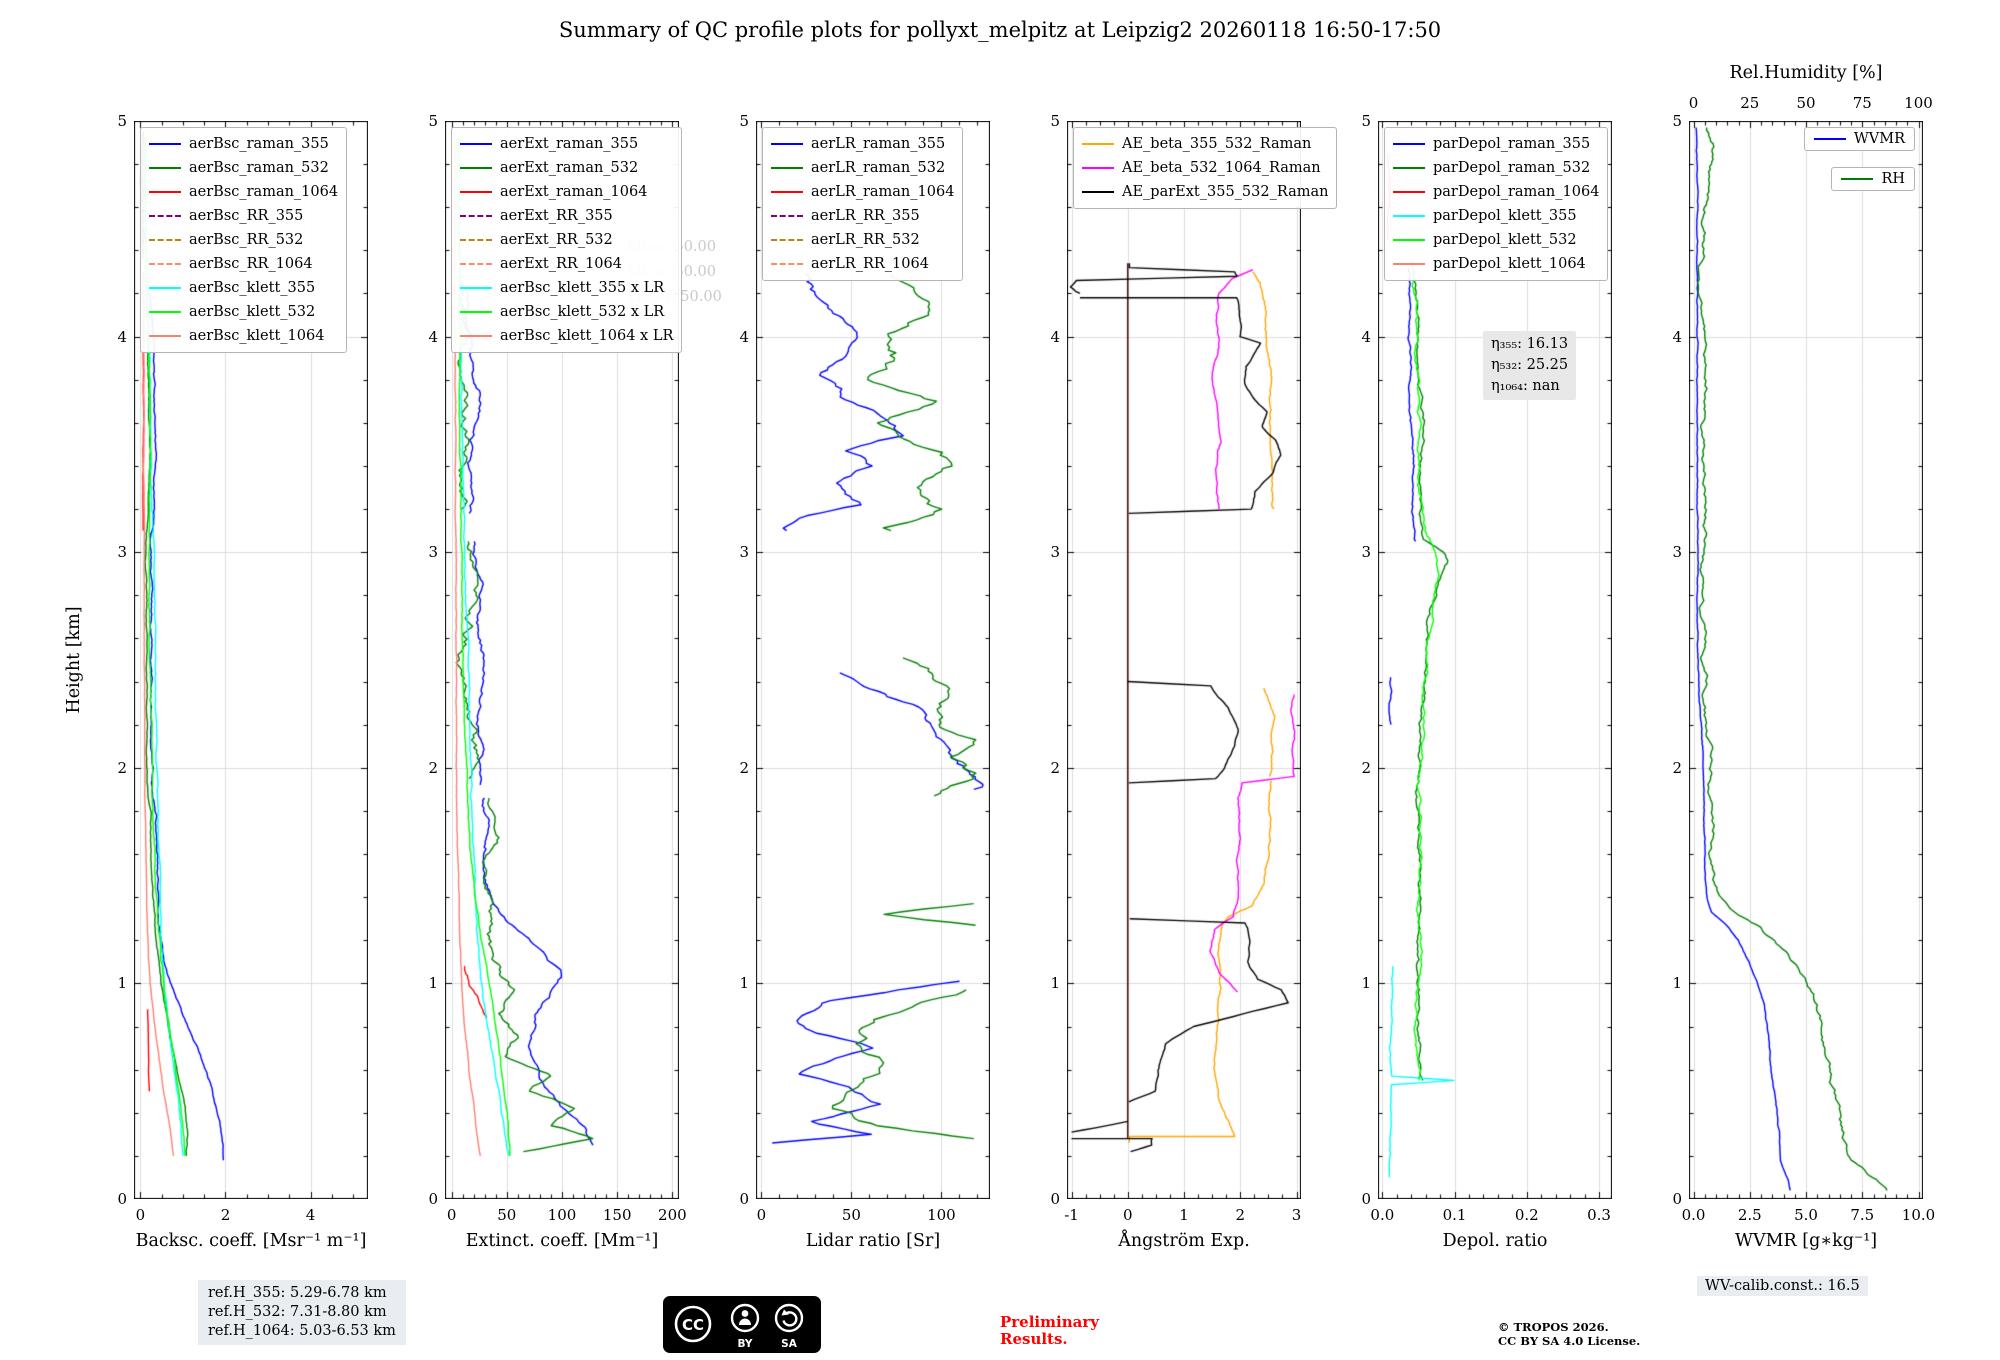 The width and height of the screenshot is (2000, 1360). What do you see at coordinates (1516, 192) in the screenshot?
I see `legend-label: parDepol_raman_1064` at bounding box center [1516, 192].